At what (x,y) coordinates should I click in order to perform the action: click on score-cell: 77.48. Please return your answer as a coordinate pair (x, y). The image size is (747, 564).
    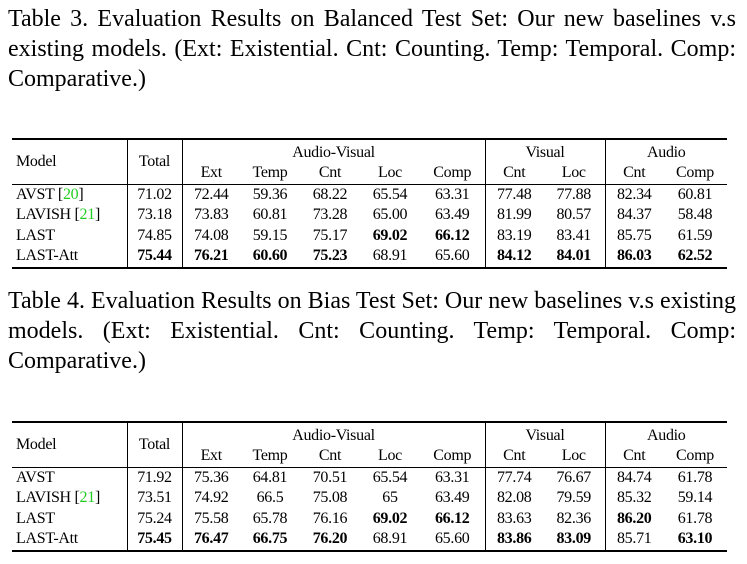
    Looking at the image, I should click on (514, 194).